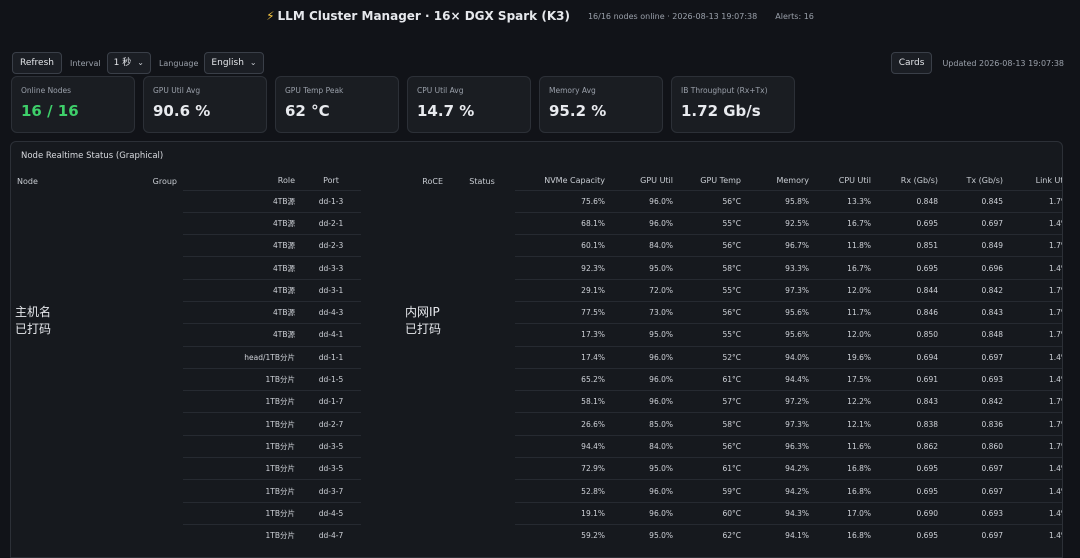 This screenshot has width=1080, height=558. I want to click on gpu-util-cell: 95.0%, so click(645, 335).